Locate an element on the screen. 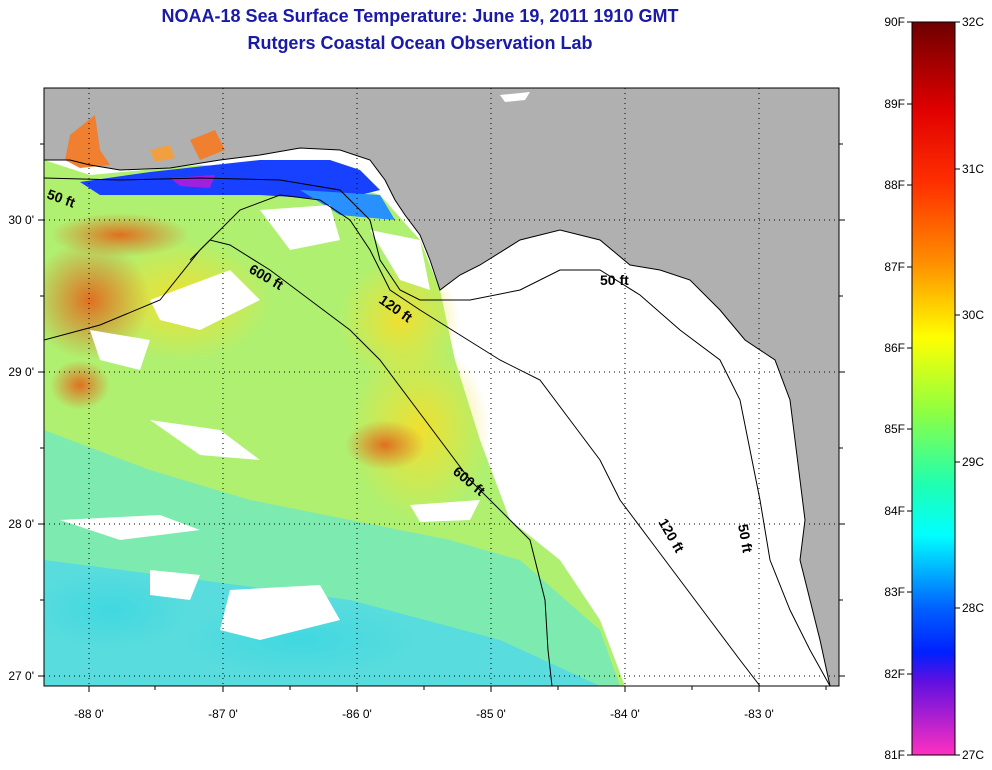 This screenshot has width=992, height=770. lon-tick-label: -86 0' is located at coordinates (357, 714).